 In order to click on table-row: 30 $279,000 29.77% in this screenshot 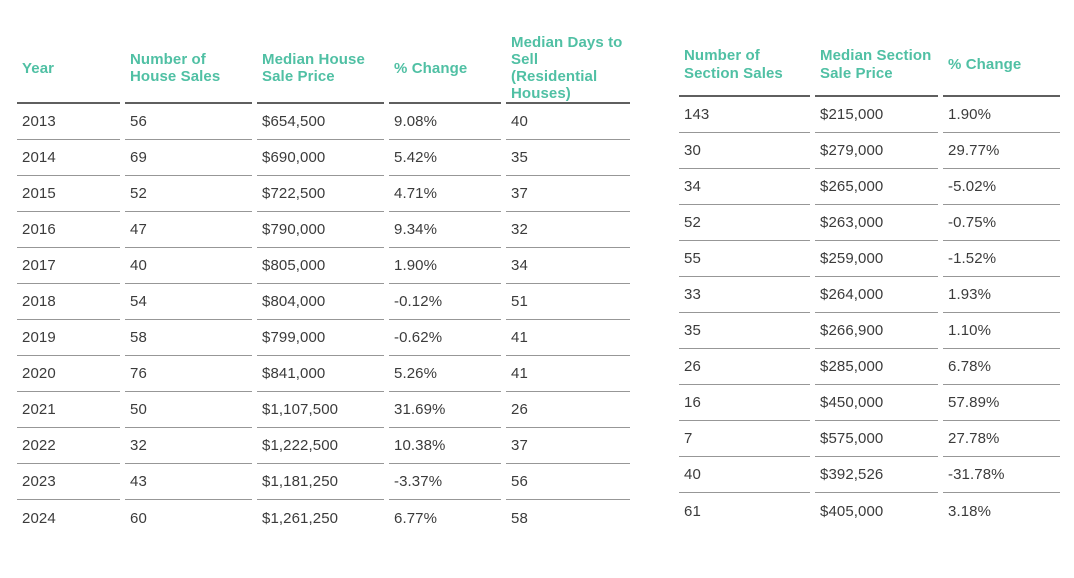, I will do `click(869, 151)`.